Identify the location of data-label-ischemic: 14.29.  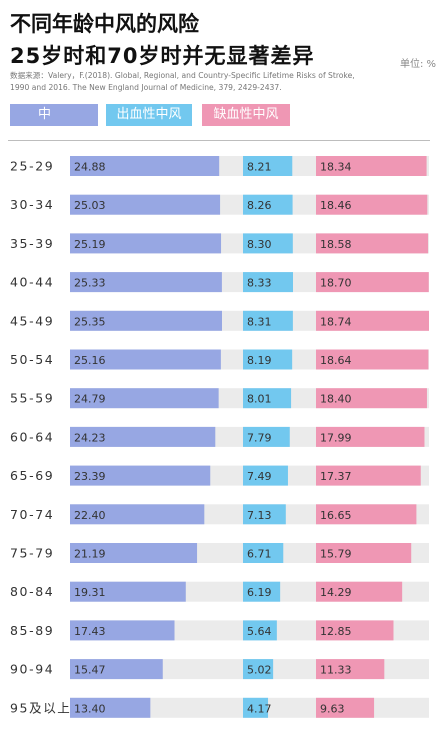
(336, 592).